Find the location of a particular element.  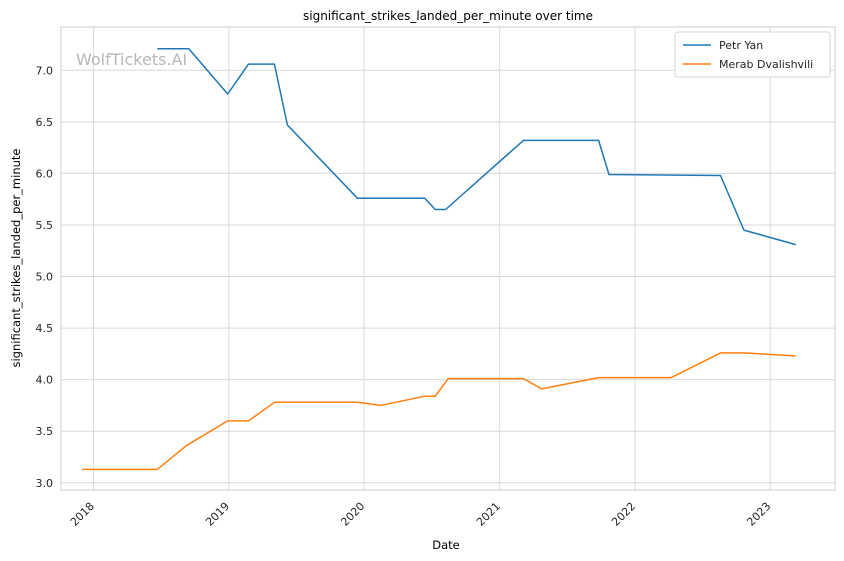

legend-label-petr-yan: Petr Yan is located at coordinates (741, 45).